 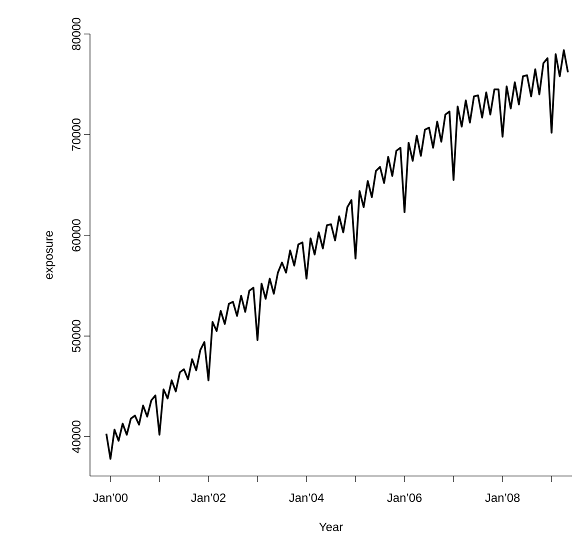 What do you see at coordinates (76, 34) in the screenshot?
I see `y-tick-label: 80000` at bounding box center [76, 34].